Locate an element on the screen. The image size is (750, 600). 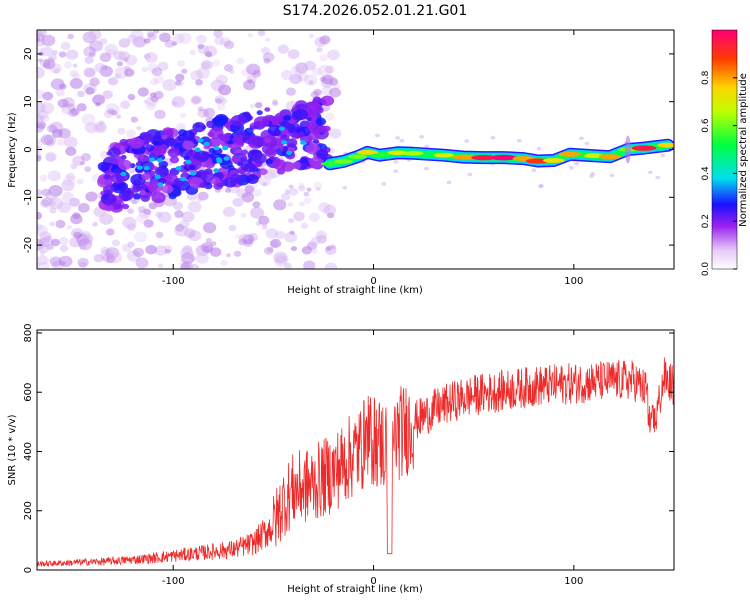
x-tick-label: 100 is located at coordinates (573, 581).